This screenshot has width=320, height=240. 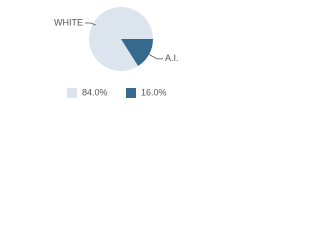 What do you see at coordinates (68, 22) in the screenshot?
I see `slice-label: WHITE` at bounding box center [68, 22].